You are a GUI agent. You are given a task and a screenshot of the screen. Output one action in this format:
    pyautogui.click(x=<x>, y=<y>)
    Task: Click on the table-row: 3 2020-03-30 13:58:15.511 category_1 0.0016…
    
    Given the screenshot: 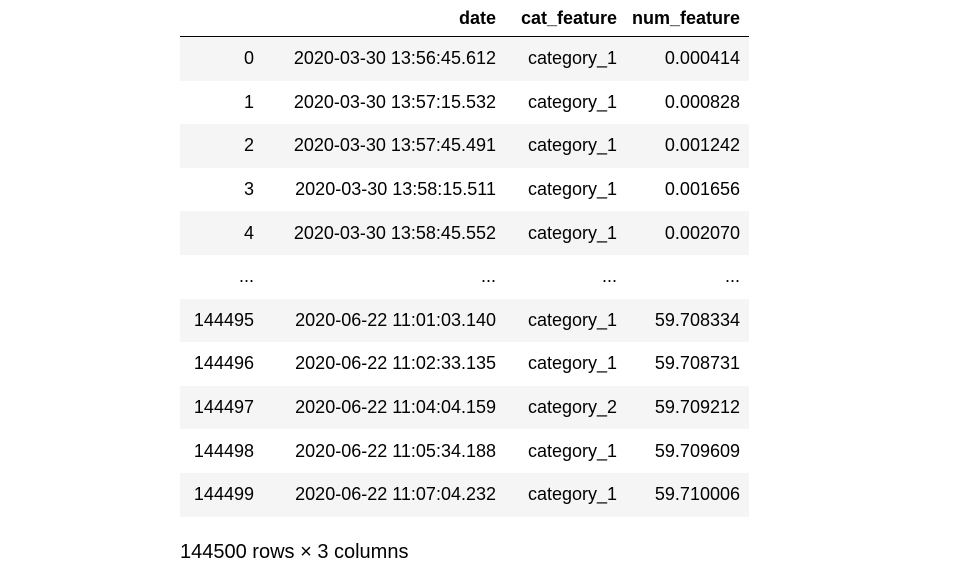 What is the action you would take?
    pyautogui.click(x=464, y=189)
    